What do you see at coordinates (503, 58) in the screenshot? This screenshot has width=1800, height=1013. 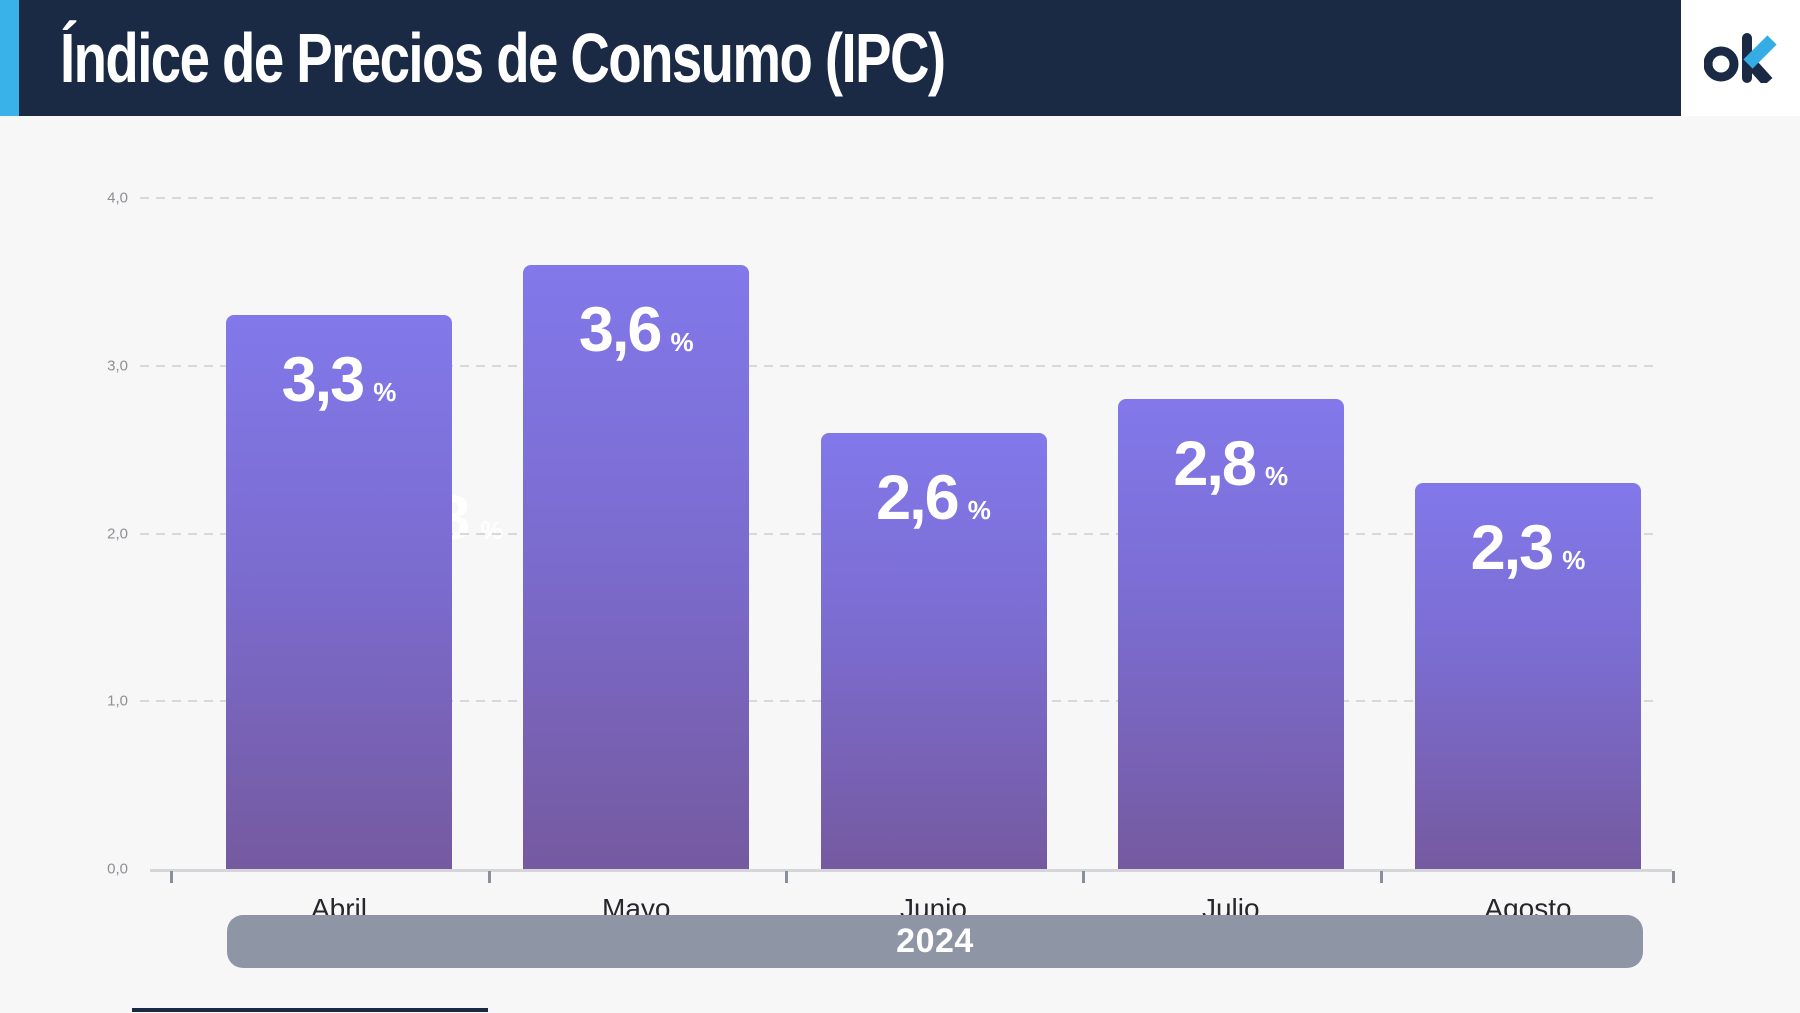 I see `page-title: Índice de Precios de Consumo (IPC)` at bounding box center [503, 58].